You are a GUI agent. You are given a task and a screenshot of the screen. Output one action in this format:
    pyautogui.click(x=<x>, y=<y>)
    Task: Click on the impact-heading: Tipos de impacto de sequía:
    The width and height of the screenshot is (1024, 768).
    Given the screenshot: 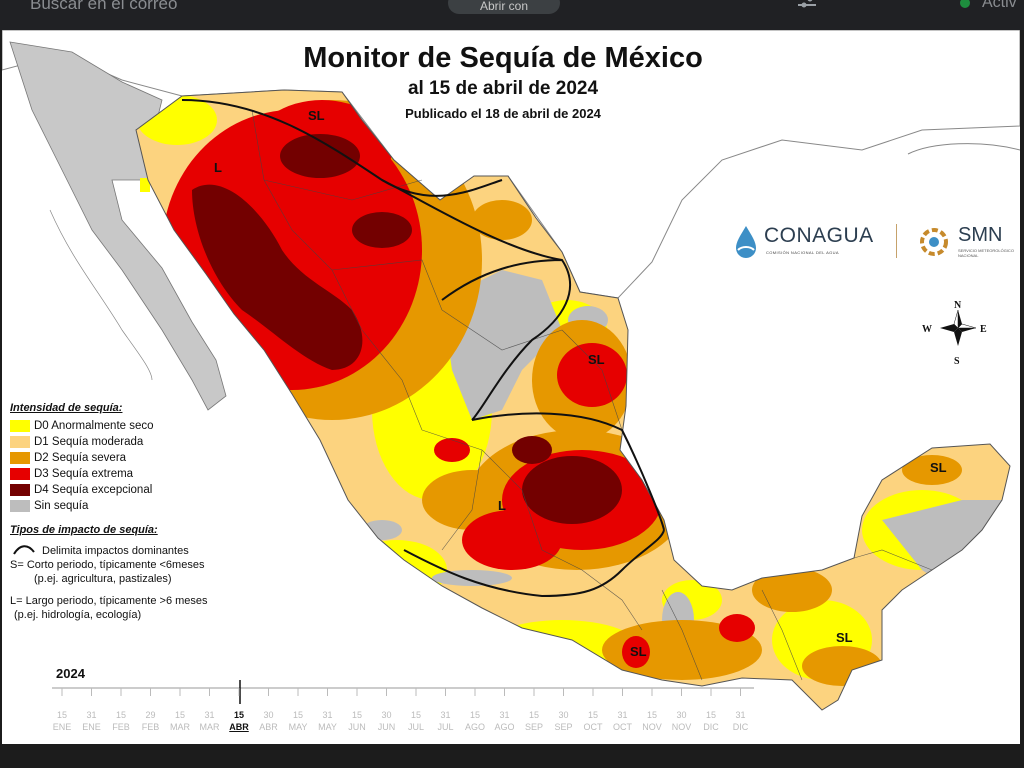 What is the action you would take?
    pyautogui.click(x=84, y=530)
    